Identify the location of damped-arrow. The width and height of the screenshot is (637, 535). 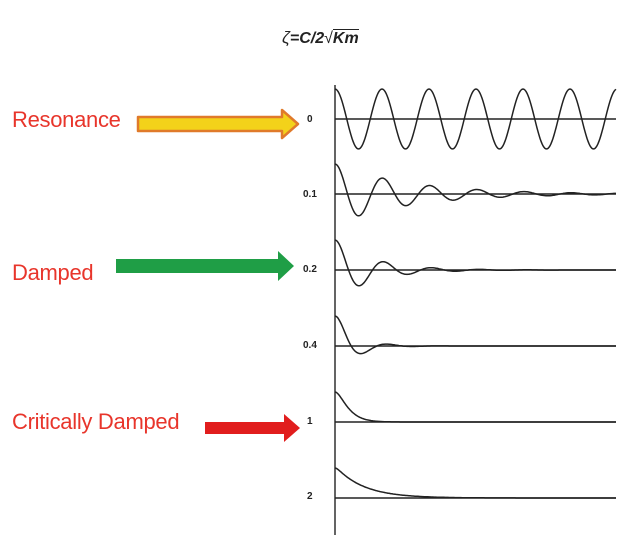
(205, 266).